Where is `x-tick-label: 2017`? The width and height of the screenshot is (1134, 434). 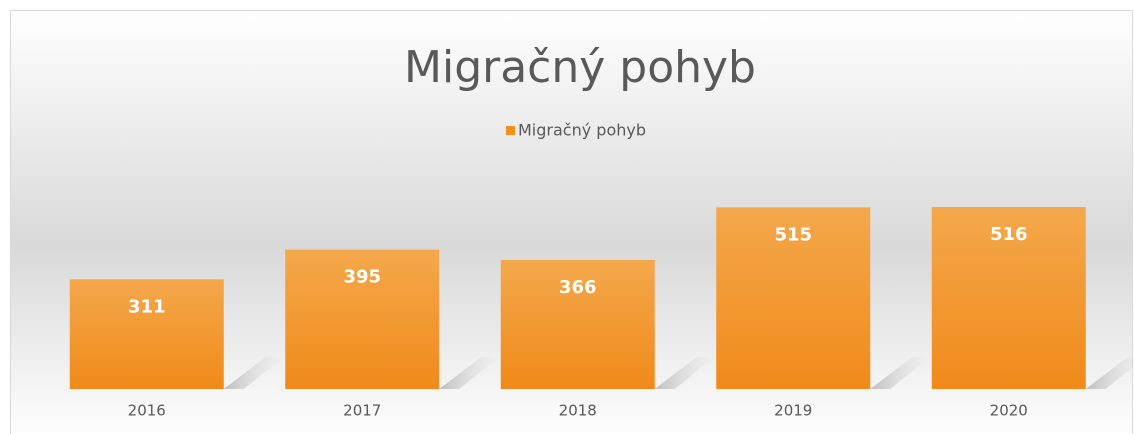 x-tick-label: 2017 is located at coordinates (362, 411).